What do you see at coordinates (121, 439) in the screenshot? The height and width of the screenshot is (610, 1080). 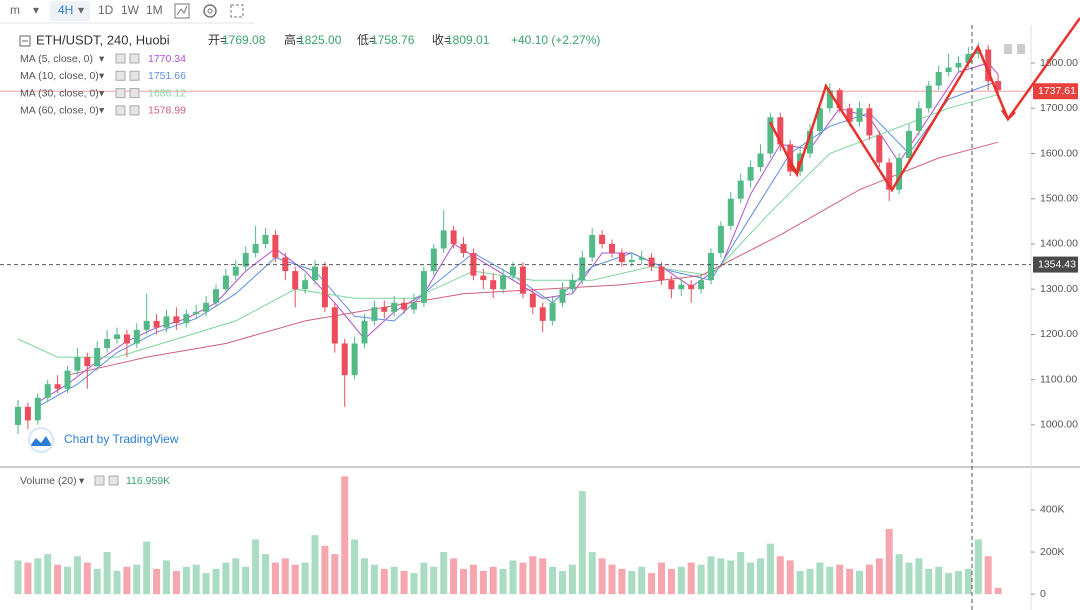 I see `watermark: Chart by TradingView` at bounding box center [121, 439].